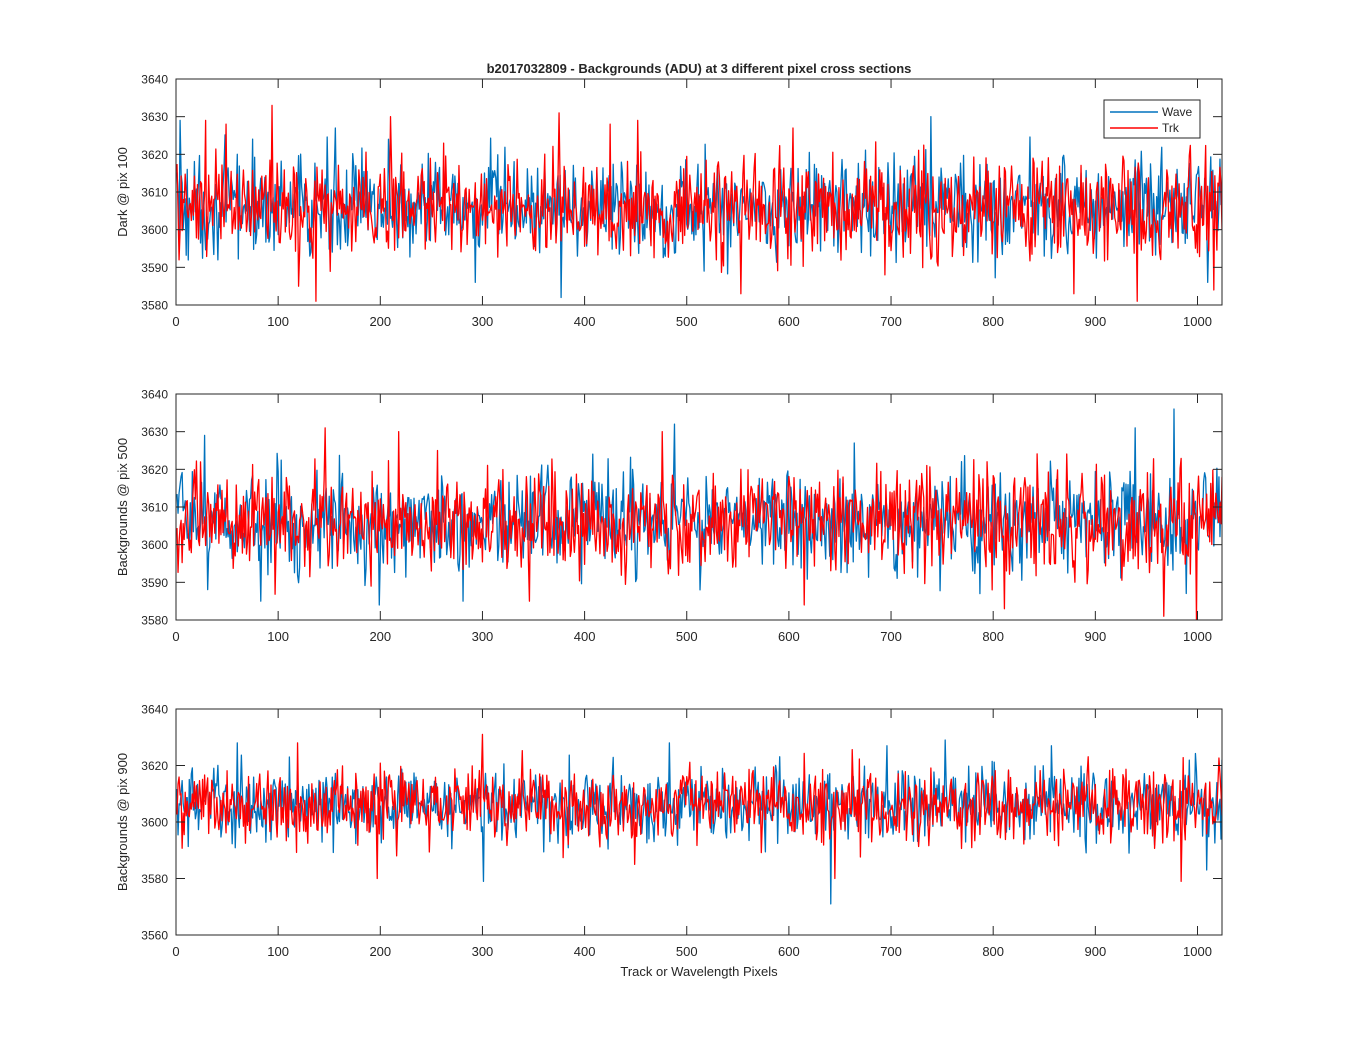 Image resolution: width=1350 pixels, height=1050 pixels. What do you see at coordinates (699, 971) in the screenshot?
I see `x-axis-label: Track or Wavelength Pixels` at bounding box center [699, 971].